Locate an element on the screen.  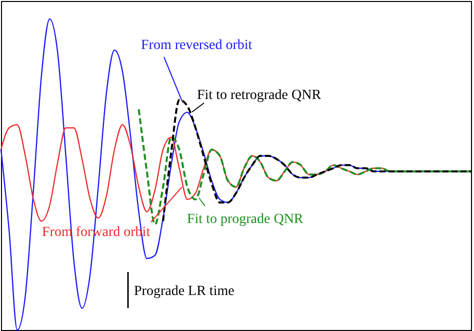
series-label: Fit to retrograde QNR is located at coordinates (259, 95).